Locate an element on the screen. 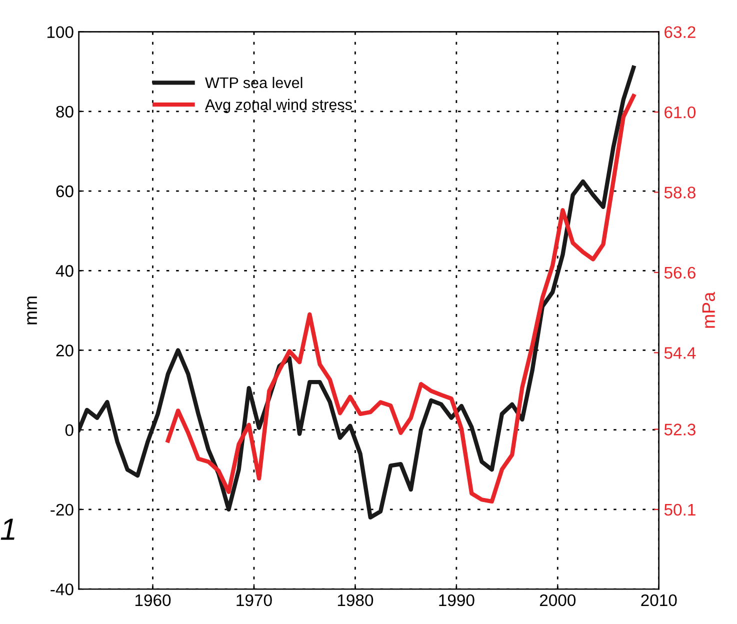 The height and width of the screenshot is (624, 737). y2-tick-label: 63.2 is located at coordinates (680, 32).